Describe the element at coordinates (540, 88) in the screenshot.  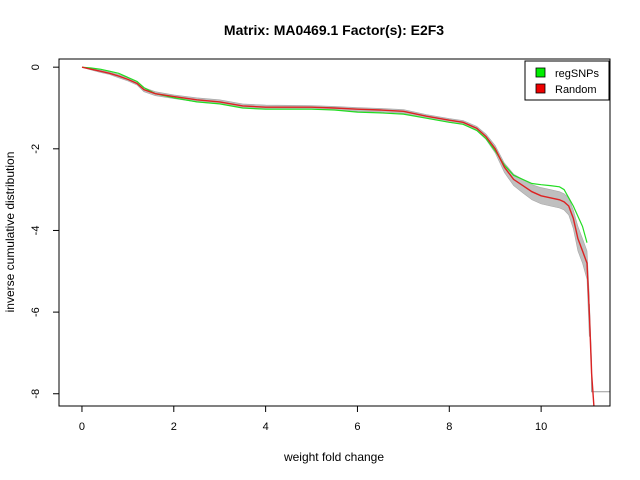
I see `legend-swatch-random` at that location.